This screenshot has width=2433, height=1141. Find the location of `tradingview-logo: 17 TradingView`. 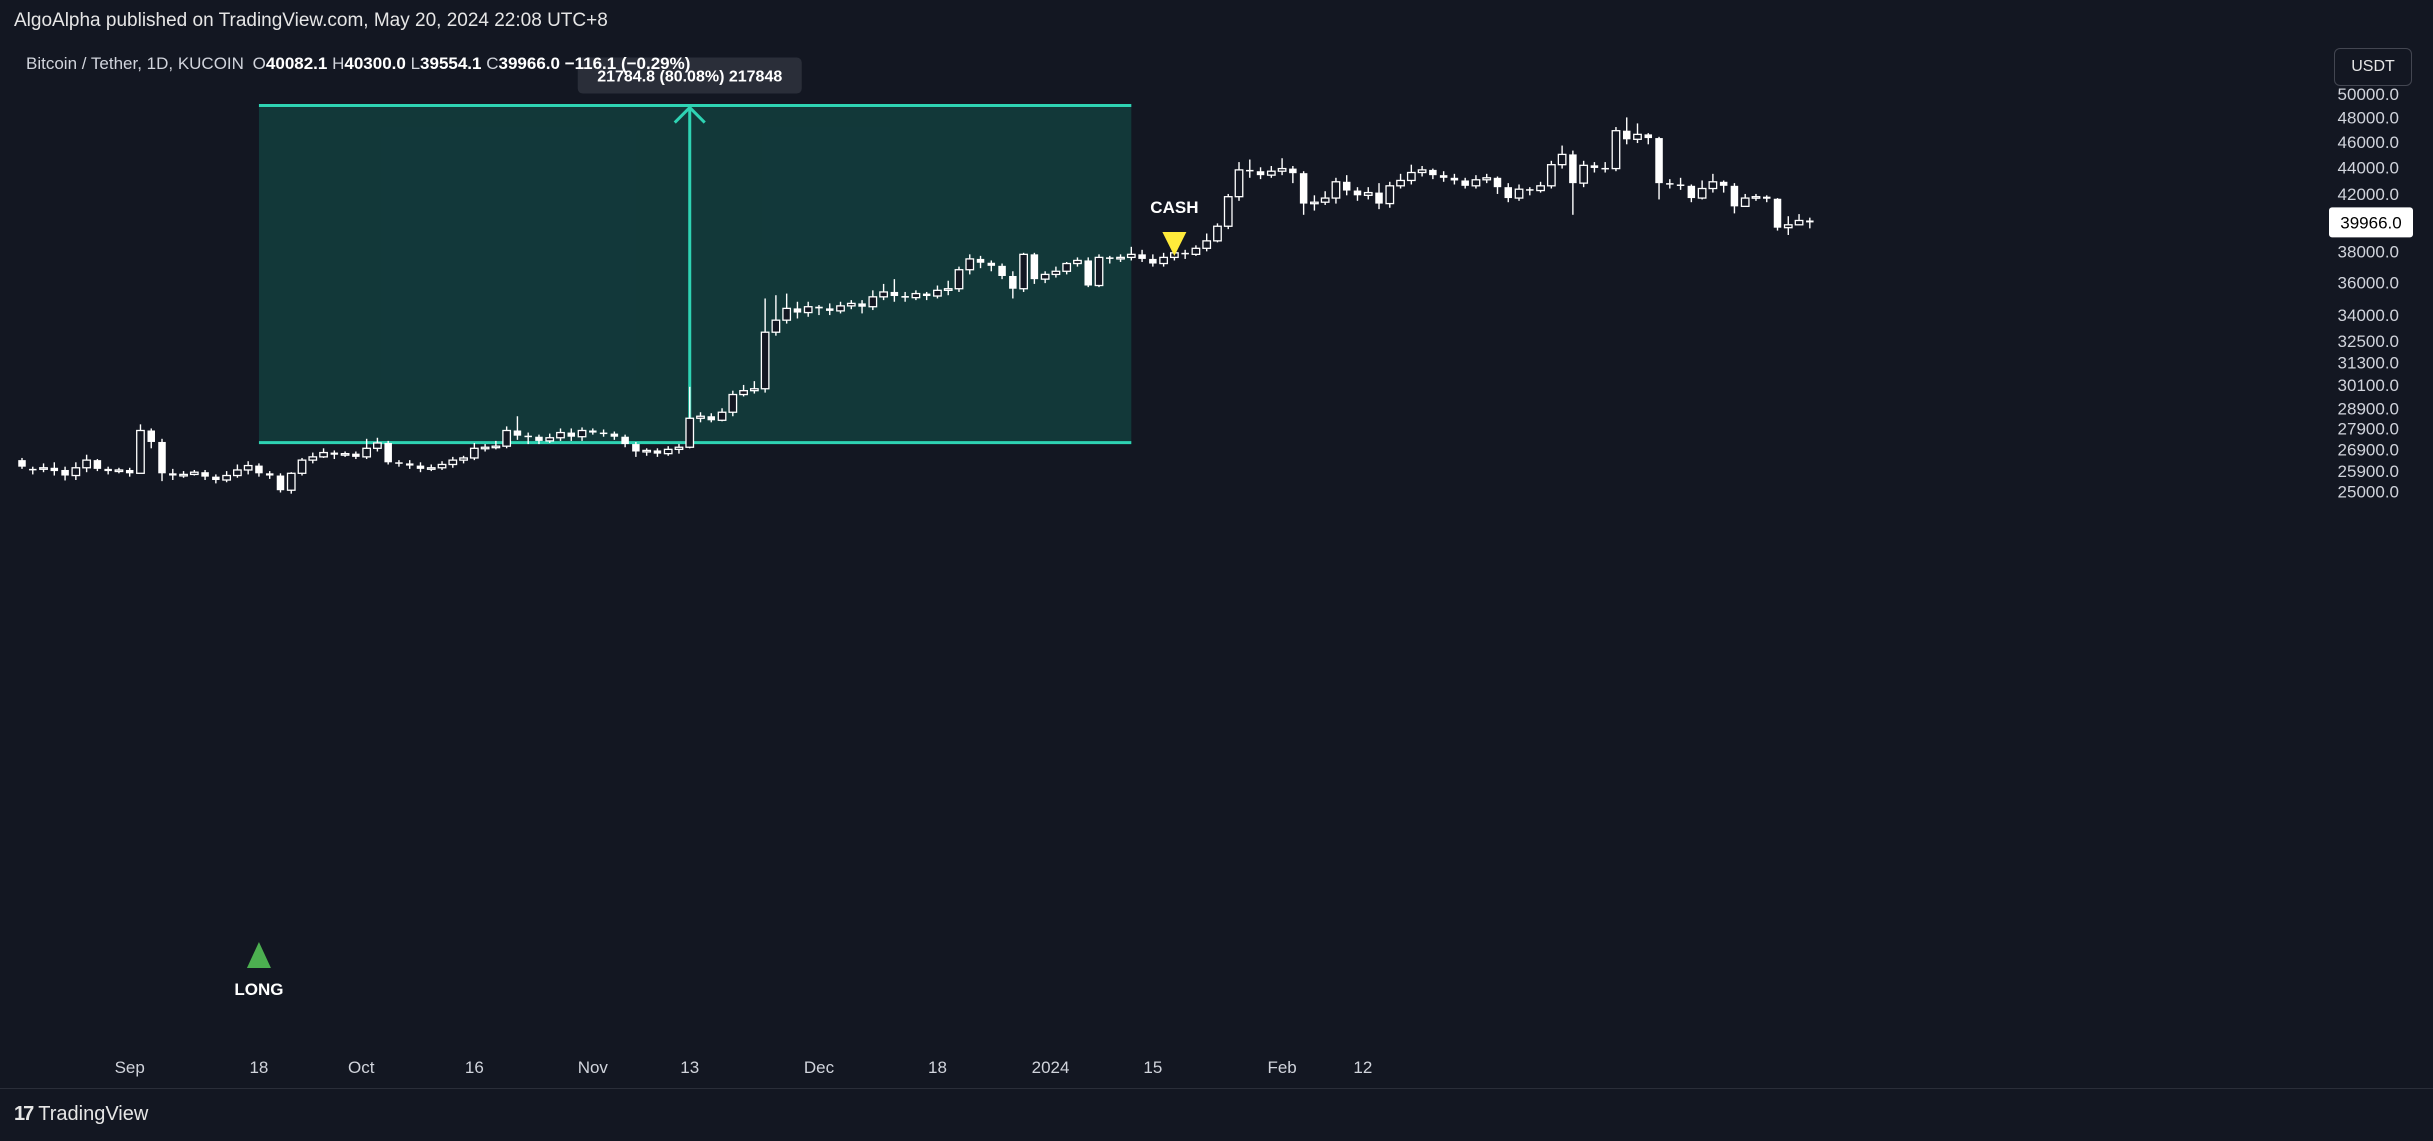

tradingview-logo: 17 TradingView is located at coordinates (81, 1114).